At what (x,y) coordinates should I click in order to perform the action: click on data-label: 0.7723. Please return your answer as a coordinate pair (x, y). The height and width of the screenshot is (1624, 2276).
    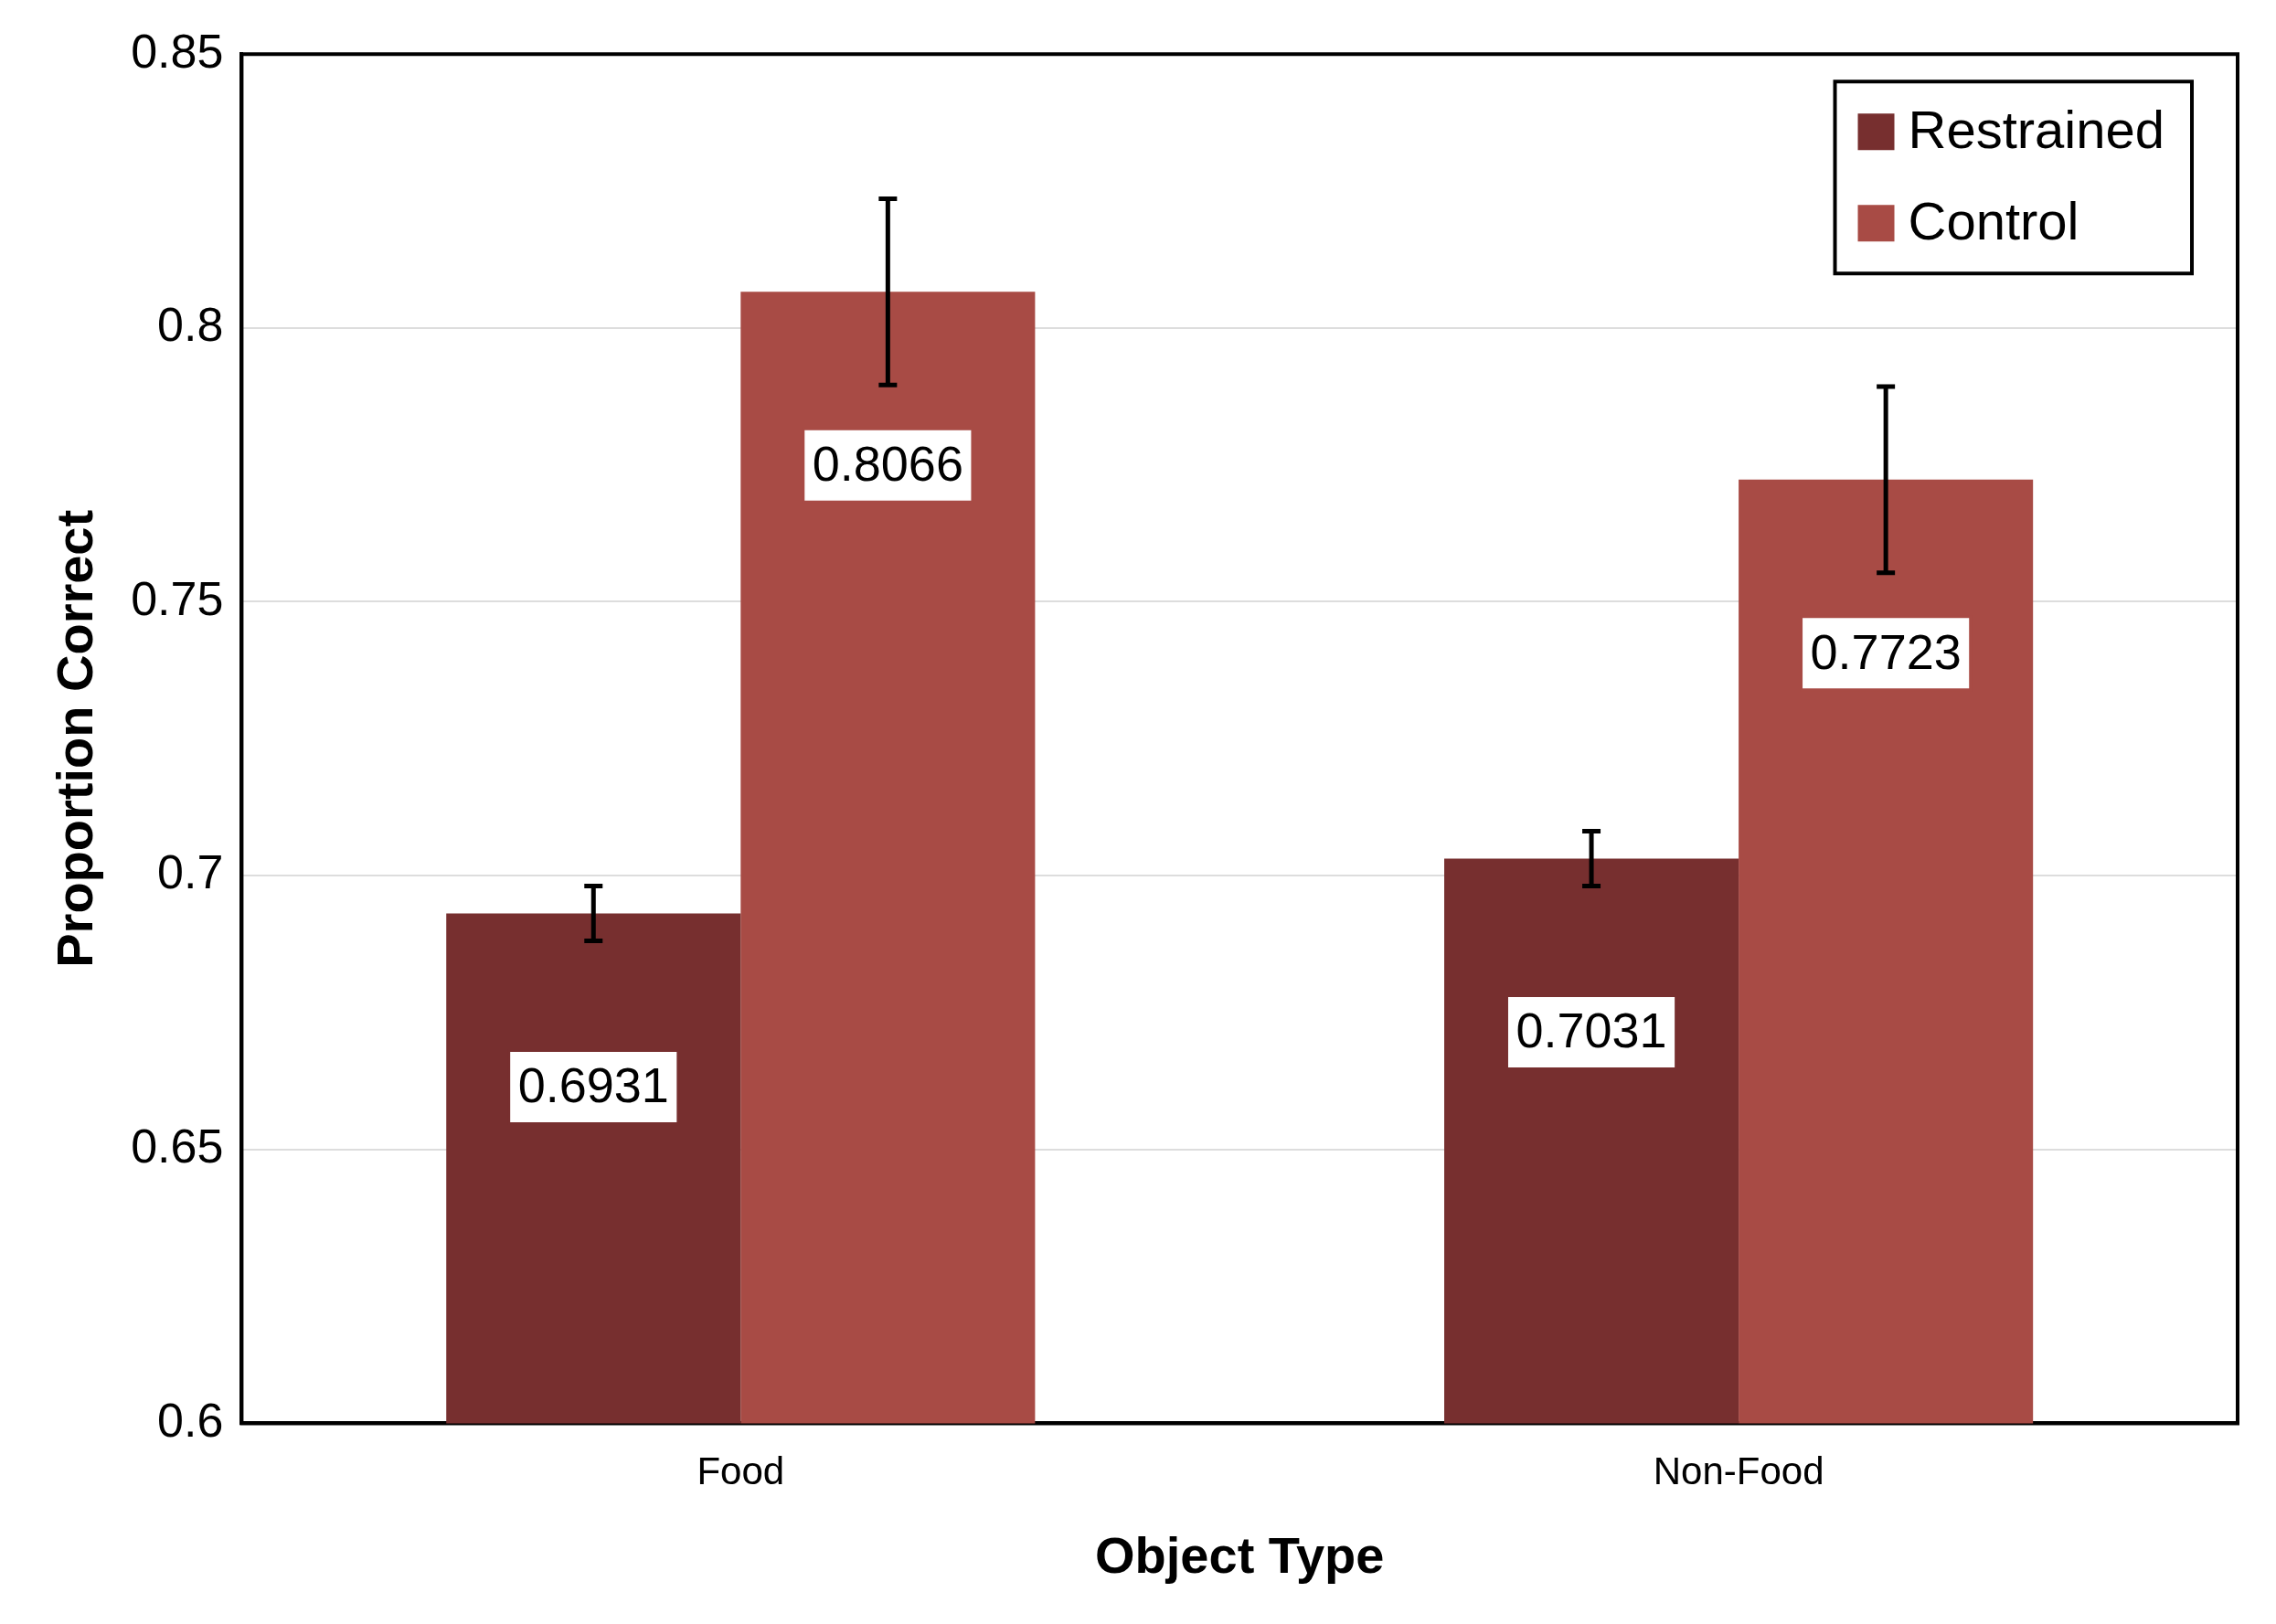
    Looking at the image, I should click on (1886, 651).